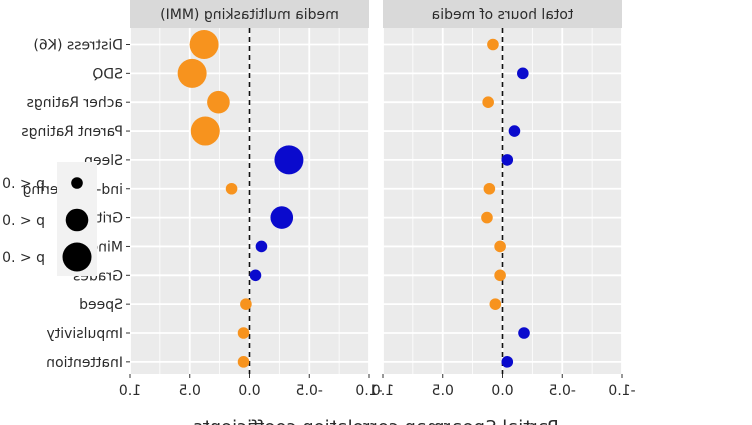  I want to click on panel-title: media multitasking (MMI), so click(249, 15).